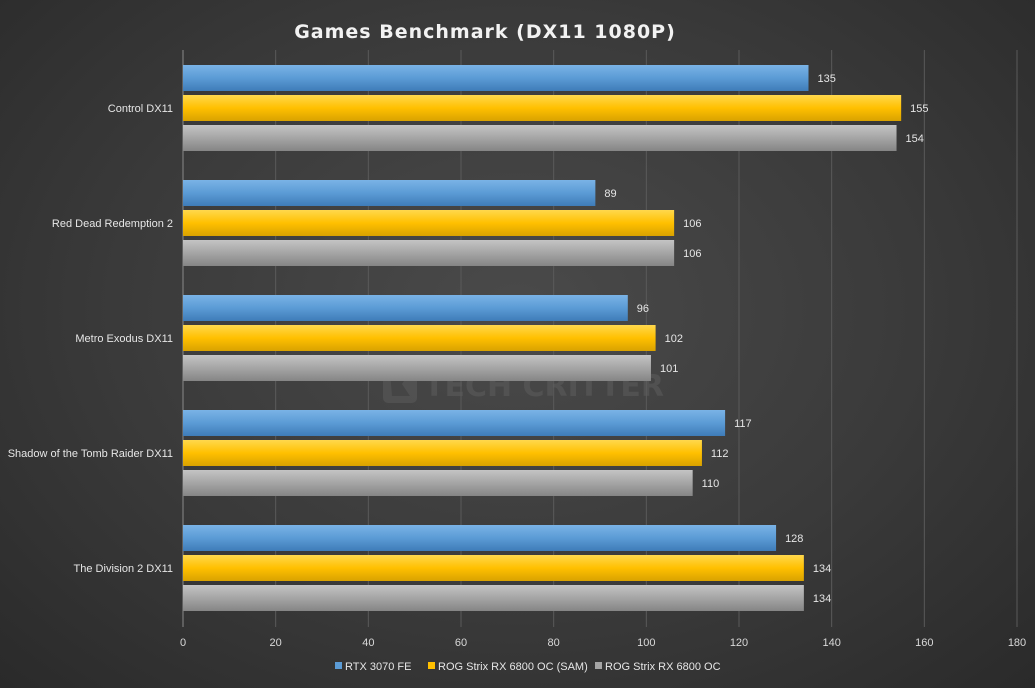 Image resolution: width=1035 pixels, height=688 pixels. I want to click on data-label: 155, so click(919, 109).